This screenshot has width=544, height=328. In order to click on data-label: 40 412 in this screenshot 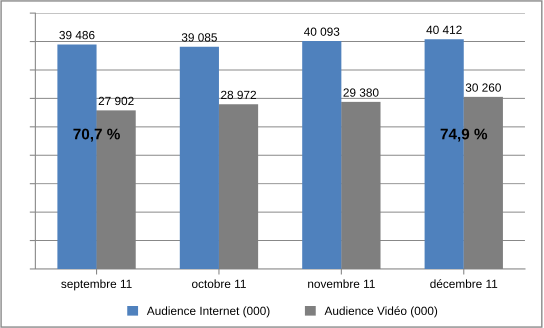, I will do `click(444, 30)`.